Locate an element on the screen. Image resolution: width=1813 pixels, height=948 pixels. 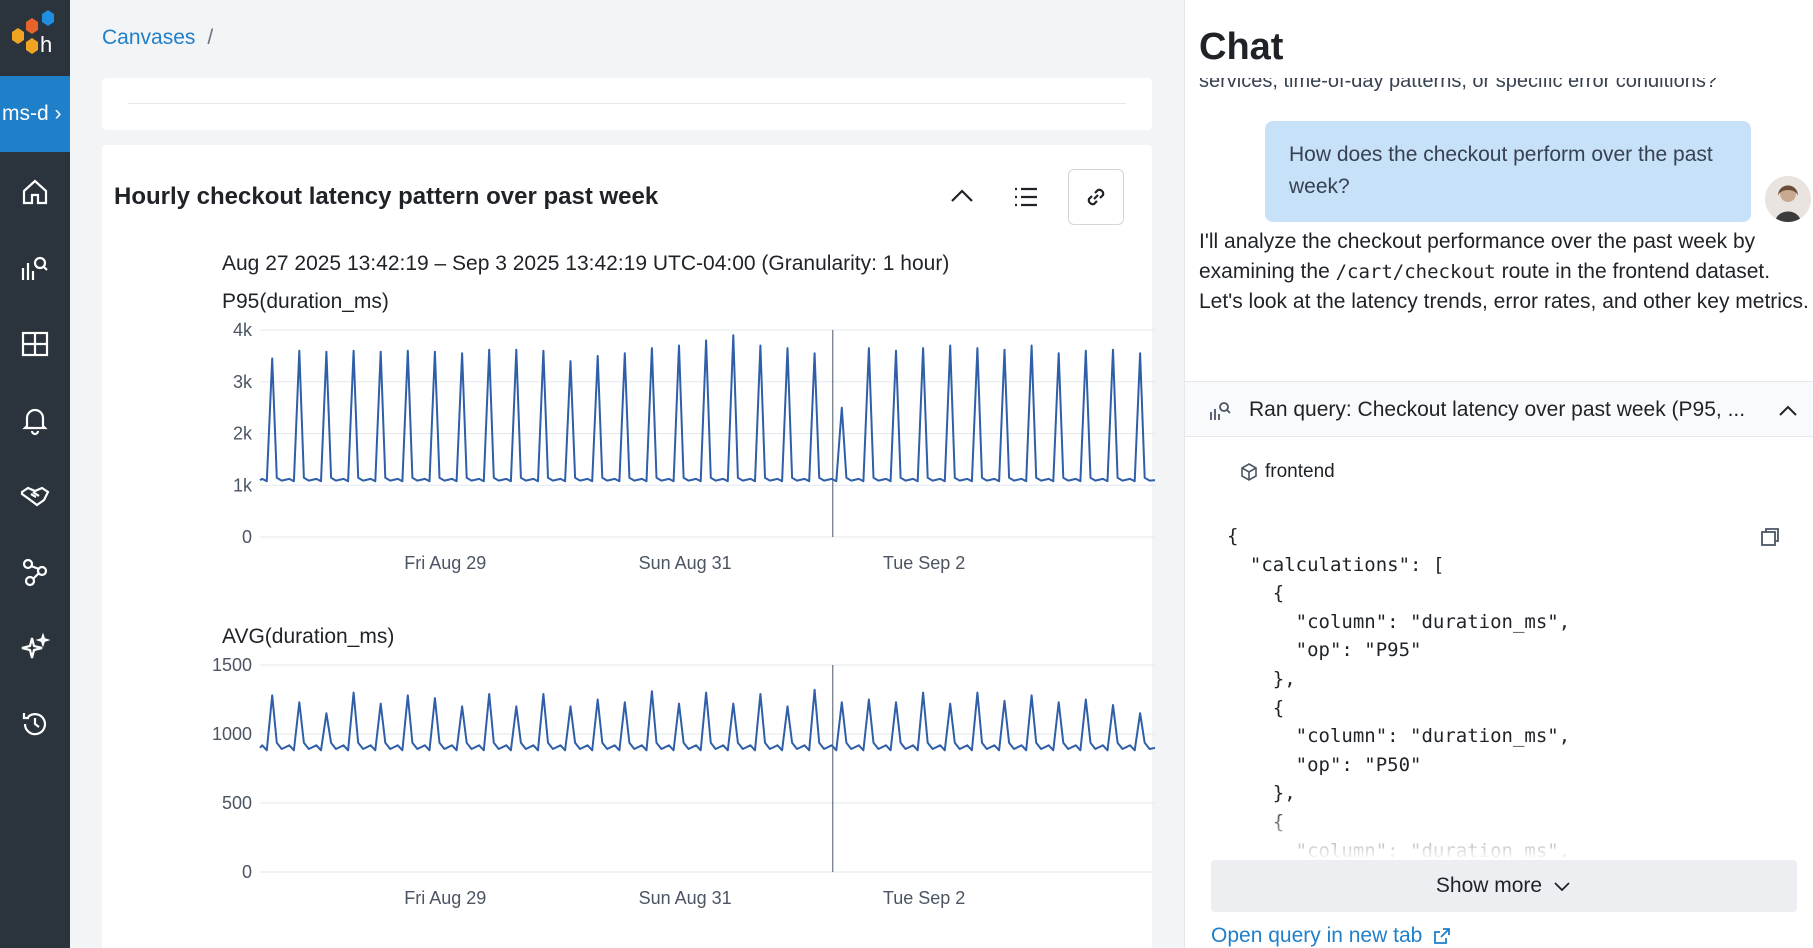
breadcrumb-canvases: Canvases is located at coordinates (149, 37).